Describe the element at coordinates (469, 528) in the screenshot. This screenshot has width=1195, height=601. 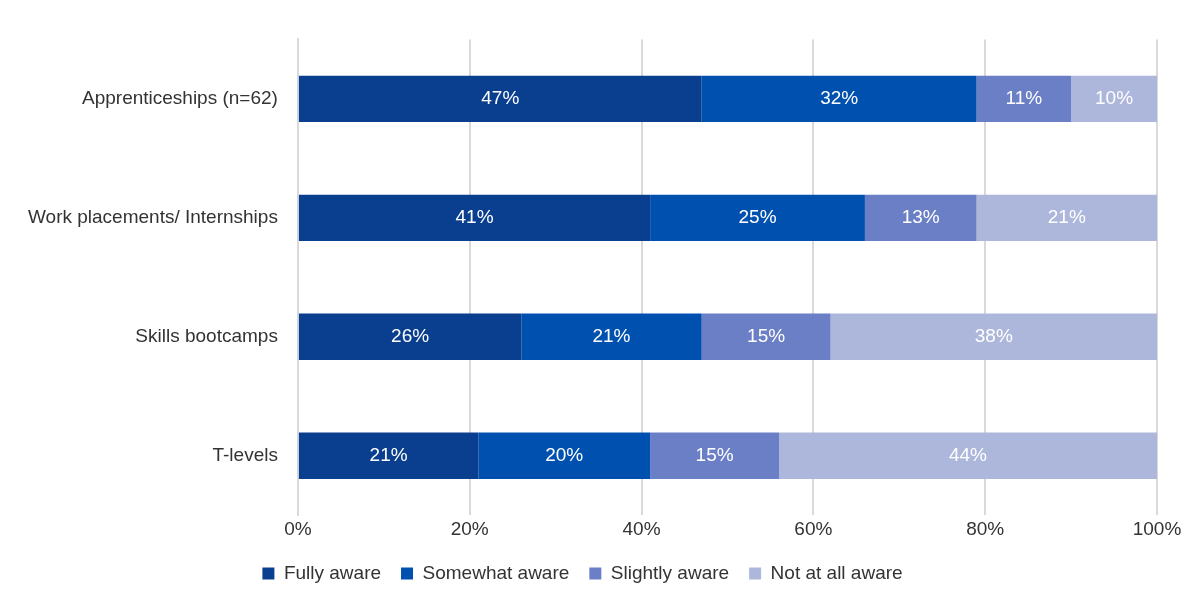
I see `x-tick-label: 20%` at that location.